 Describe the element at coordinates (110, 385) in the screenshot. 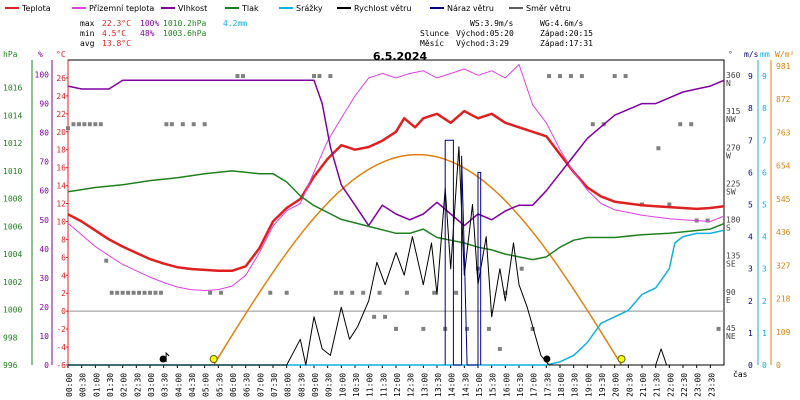

I see `x-tick-label: 01:30` at that location.